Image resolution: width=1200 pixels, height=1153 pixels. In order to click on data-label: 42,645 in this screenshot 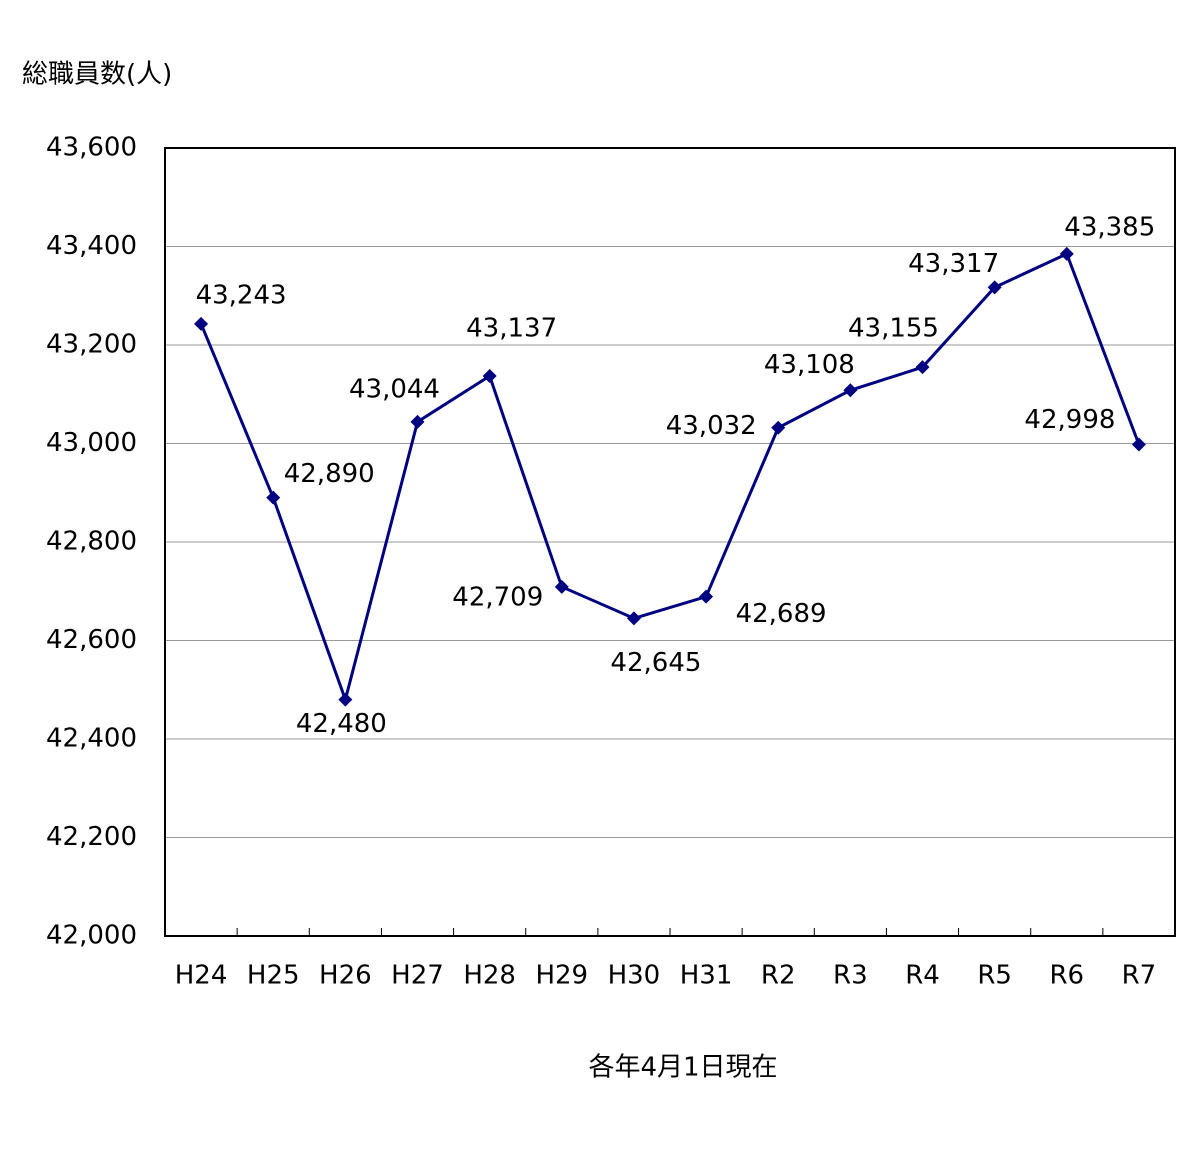, I will do `click(655, 663)`.